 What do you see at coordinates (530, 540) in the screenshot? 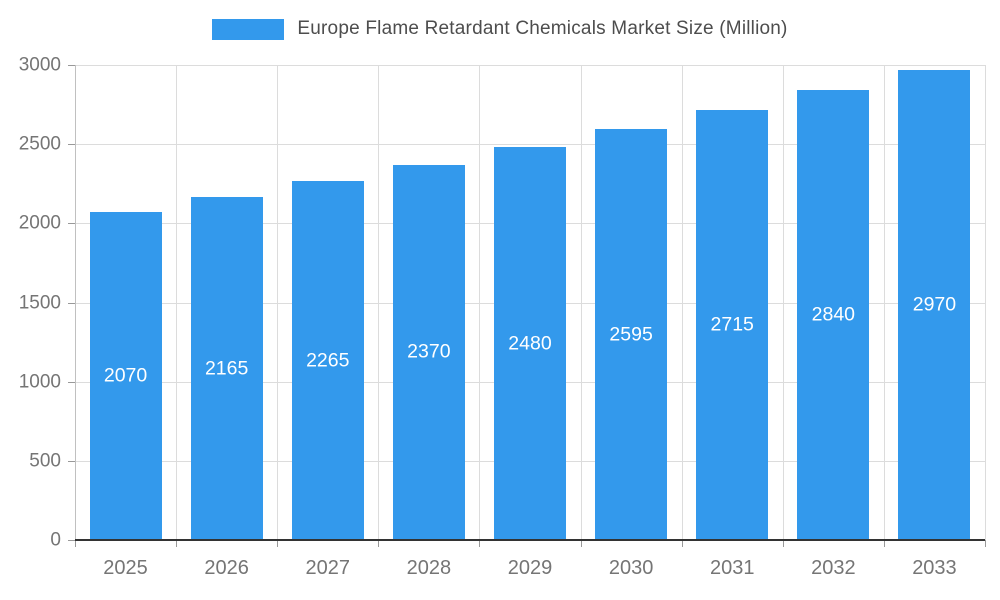
I see `x-axis-line` at bounding box center [530, 540].